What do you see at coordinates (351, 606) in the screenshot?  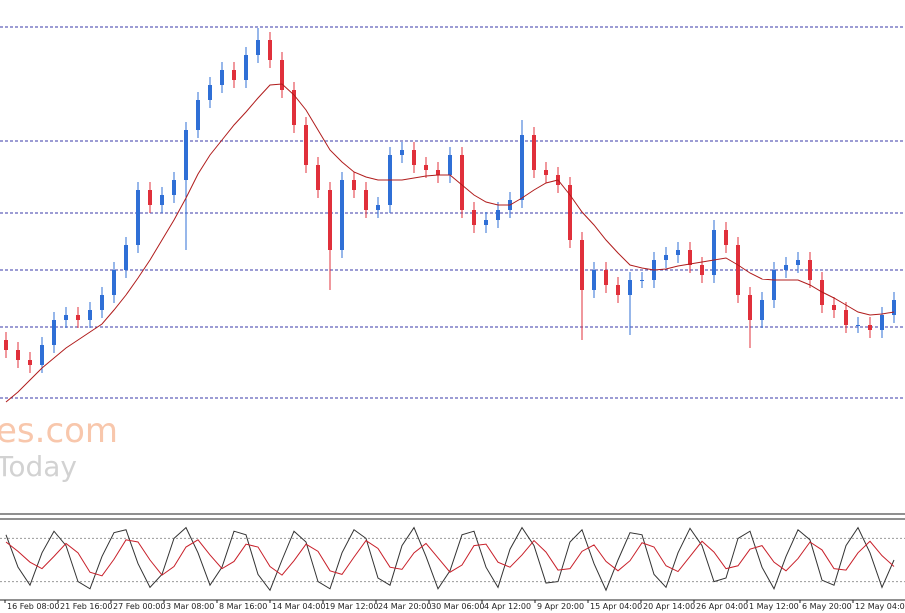 I see `time-label: 19 Mar 12:00` at bounding box center [351, 606].